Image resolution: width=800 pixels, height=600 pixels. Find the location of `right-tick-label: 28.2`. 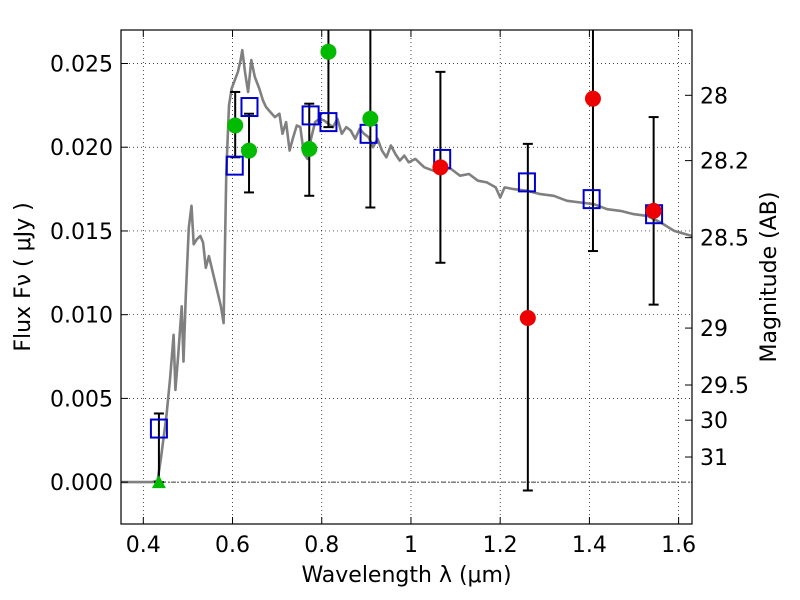

right-tick-label: 28.2 is located at coordinates (724, 162).